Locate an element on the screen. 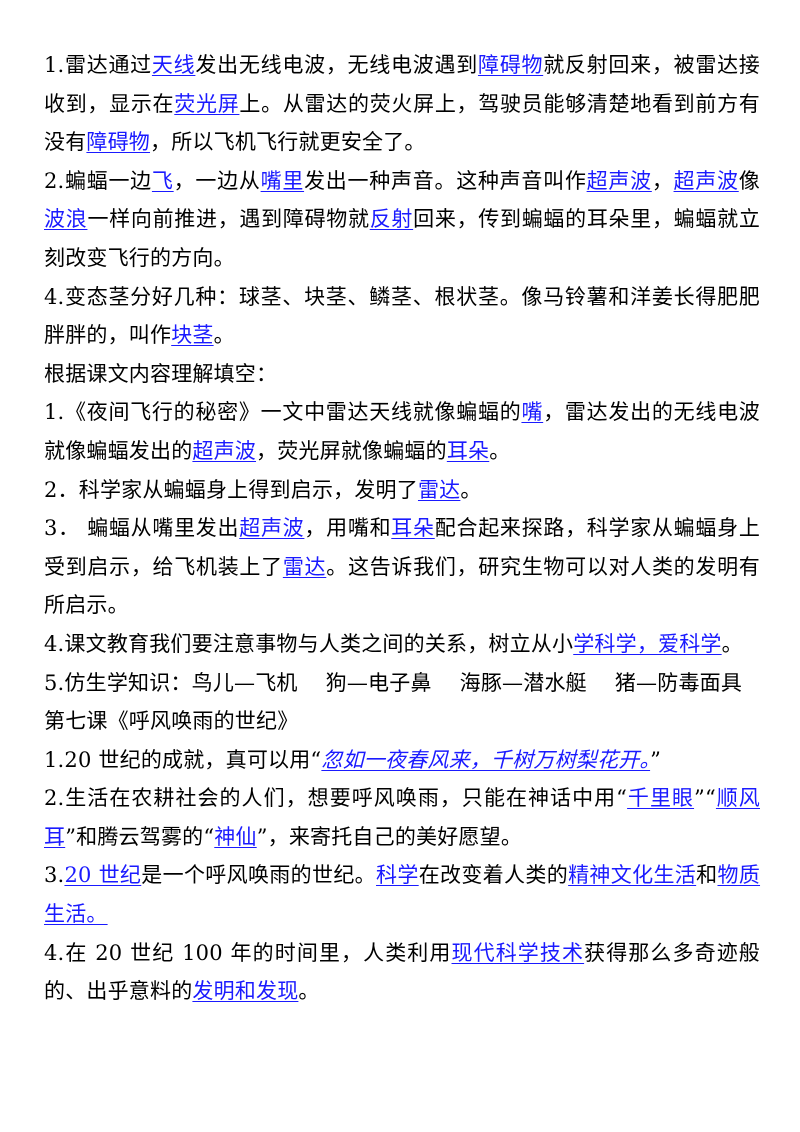 This screenshot has width=800, height=1132. body-text: 获得那么多奇迹般的、出乎意料的 is located at coordinates (402, 972).